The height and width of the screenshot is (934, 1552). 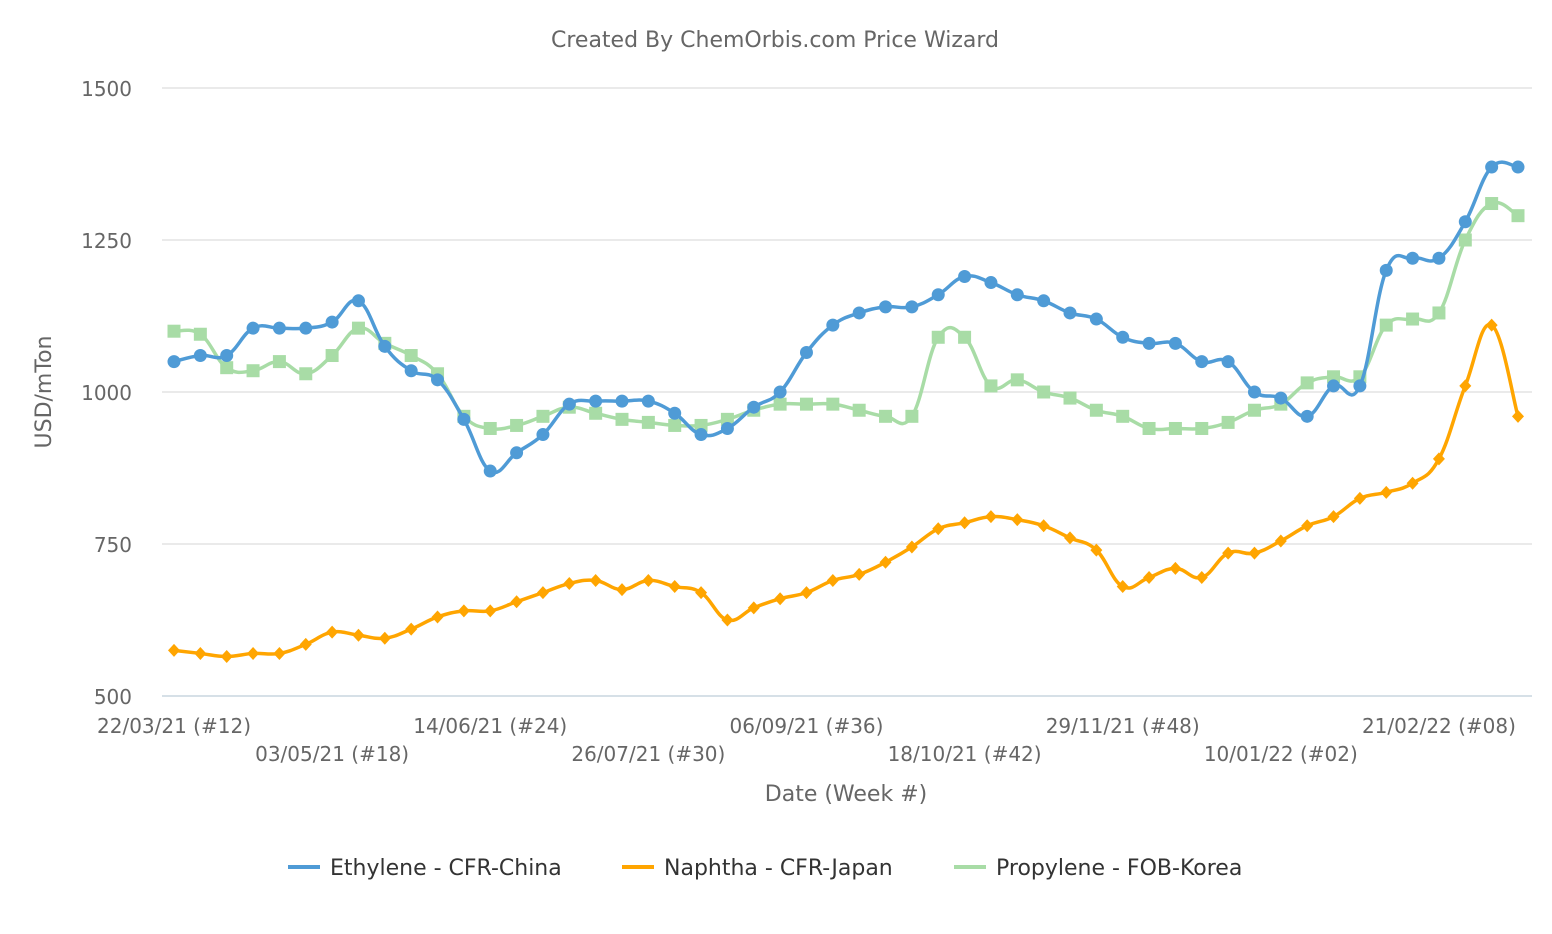 What do you see at coordinates (1123, 726) in the screenshot?
I see `x-tick-label: 29/11/21 (#48)` at bounding box center [1123, 726].